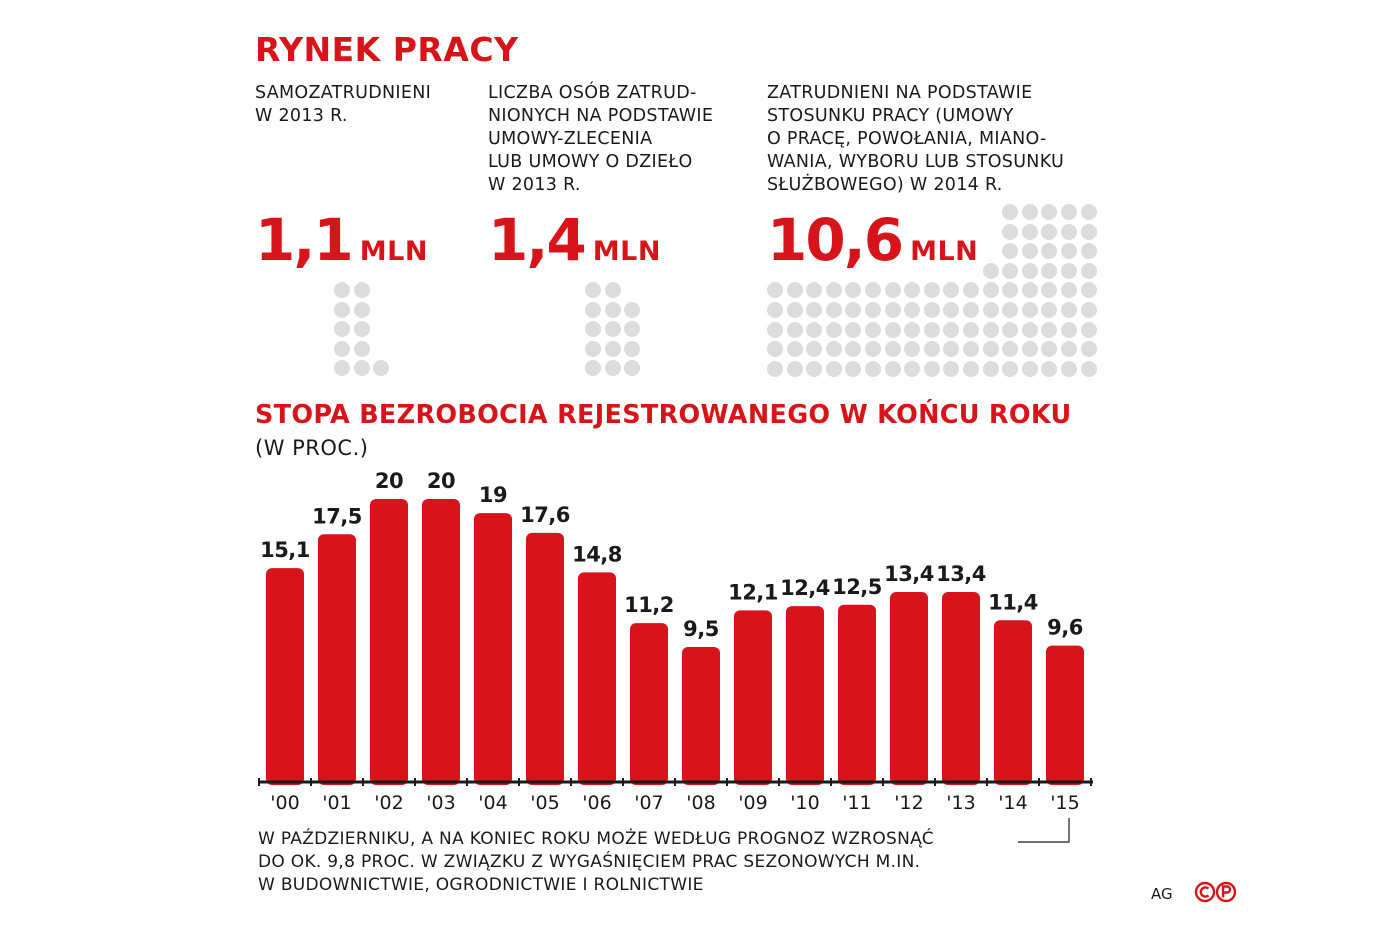 The height and width of the screenshot is (932, 1400). Describe the element at coordinates (360, 178) in the screenshot. I see `stat-self-employed: SAMOZATRUDNIENI W 2013 R. 1,1 MLN` at that location.